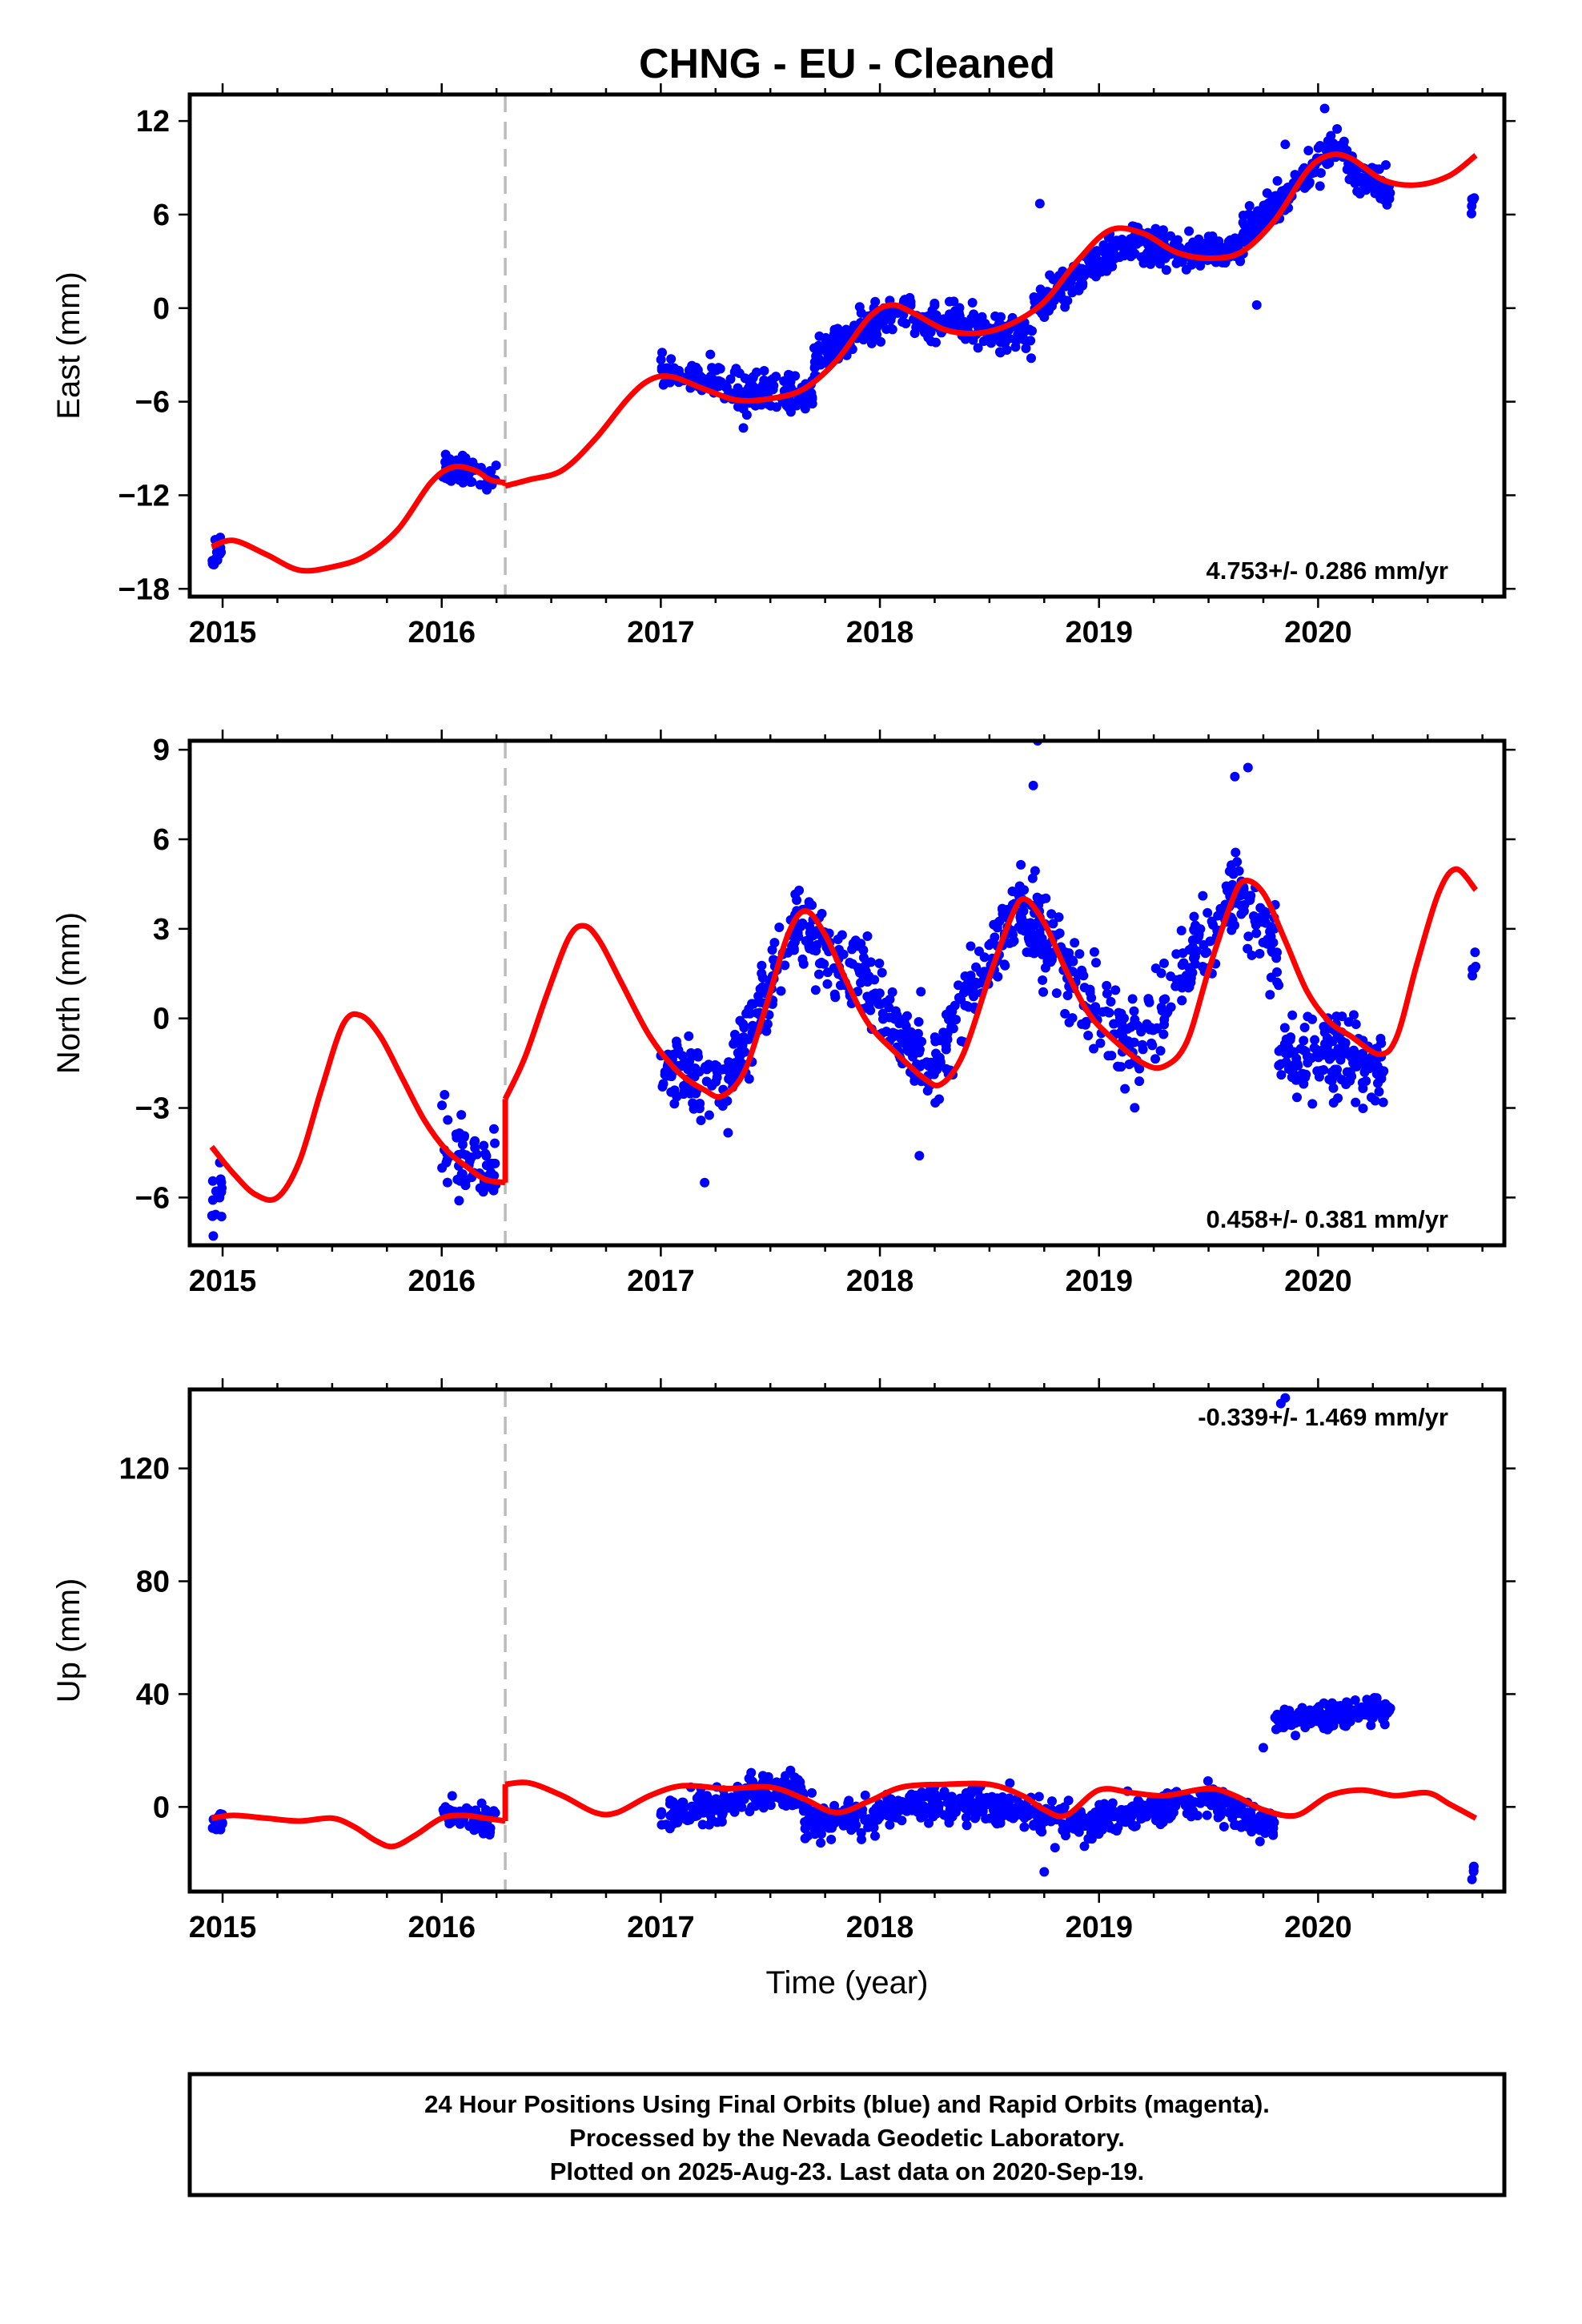 Image resolution: width=1582 pixels, height=2324 pixels. Describe the element at coordinates (161, 750) in the screenshot. I see `y-tick-label: 9` at that location.